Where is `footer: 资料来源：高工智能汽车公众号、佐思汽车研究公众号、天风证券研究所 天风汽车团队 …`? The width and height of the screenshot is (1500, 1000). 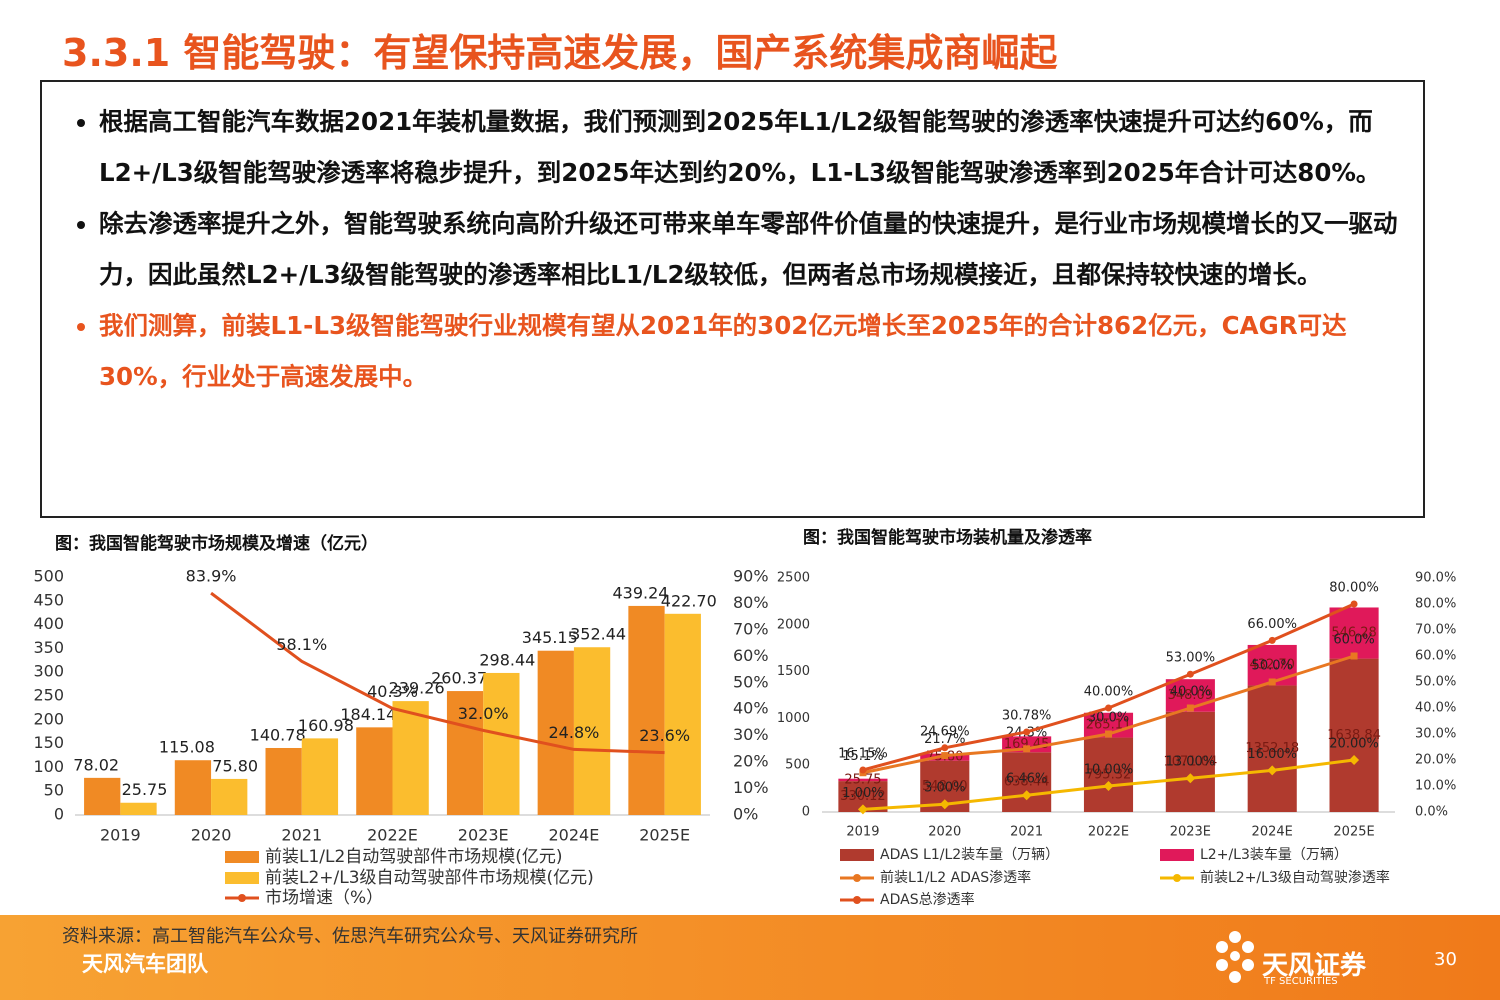 footer: 资料来源：高工智能汽车公众号、佐思汽车研究公众号、天风证券研究所 天风汽车团队 … is located at coordinates (750, 957).